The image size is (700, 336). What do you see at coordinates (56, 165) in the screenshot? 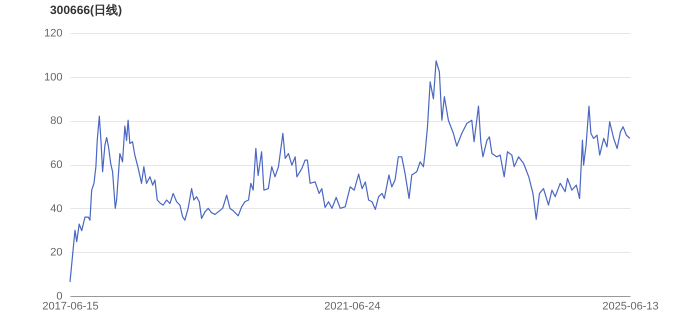
I see `y-tick-label: 60` at bounding box center [56, 165].